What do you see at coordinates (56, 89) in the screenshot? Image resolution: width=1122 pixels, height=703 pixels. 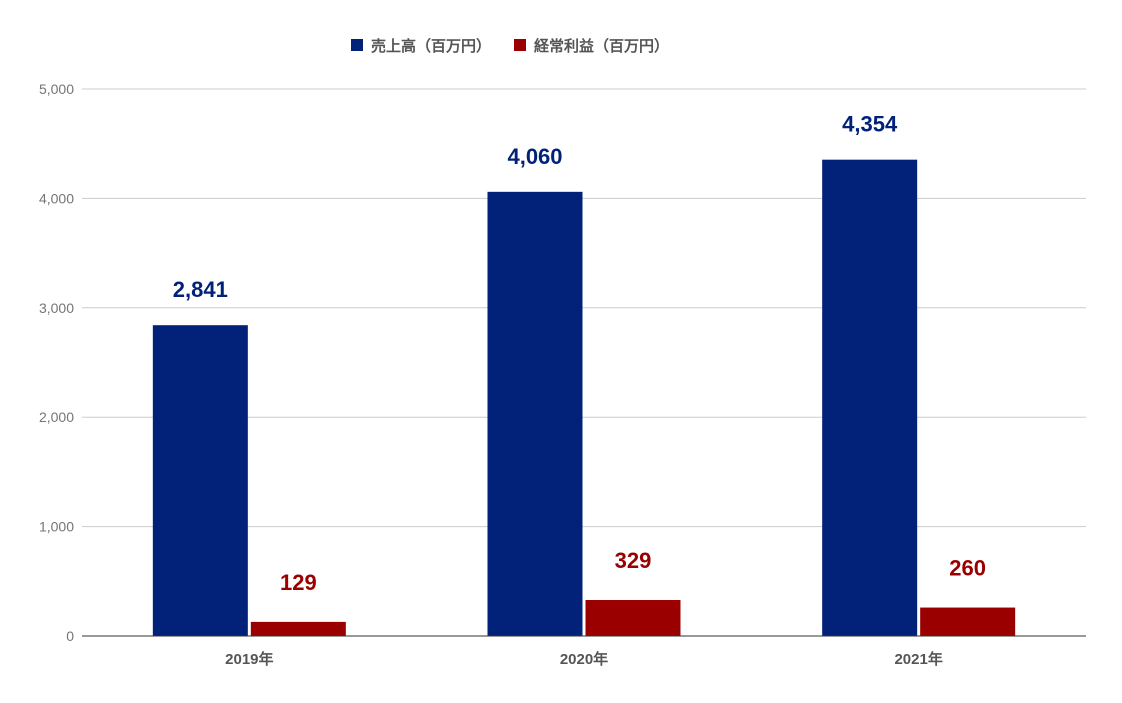 I see `y-tick-label: 5,000` at bounding box center [56, 89].